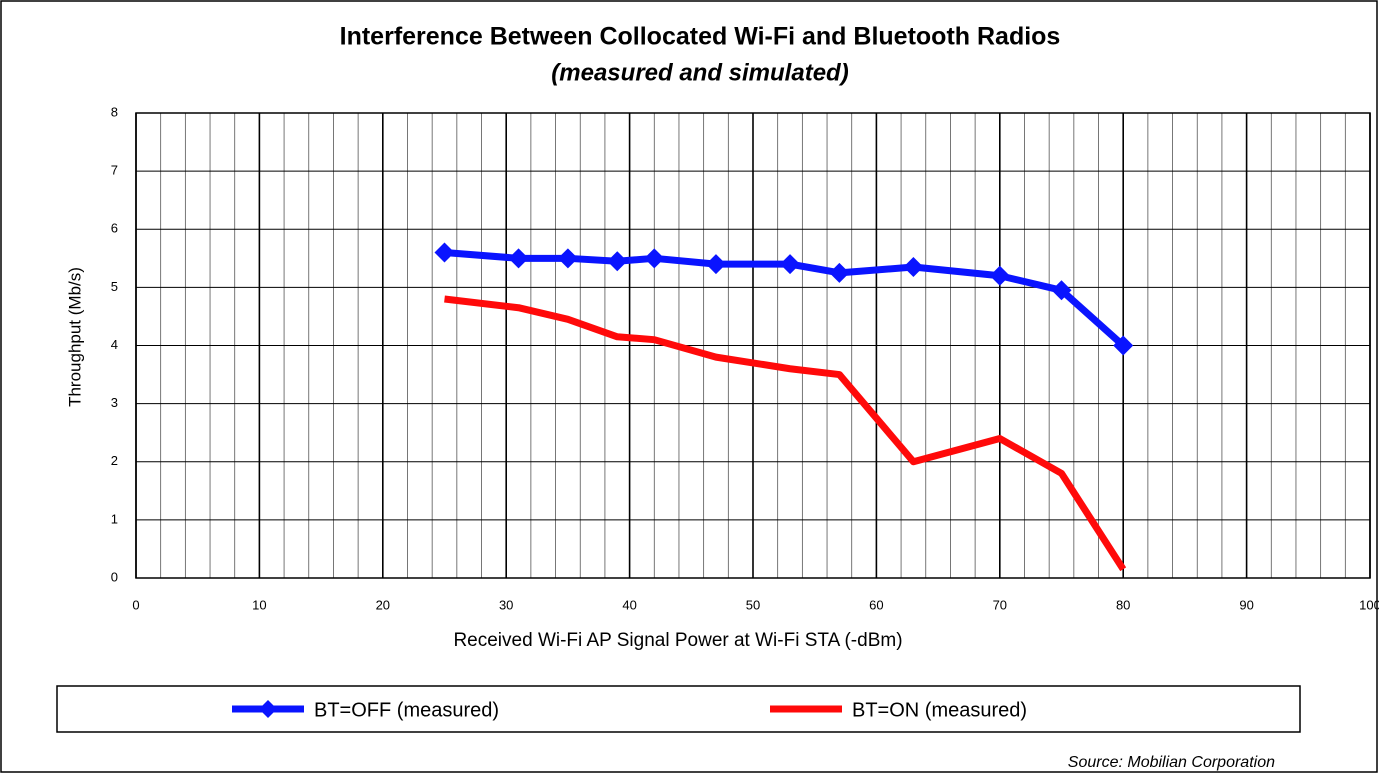 This screenshot has height=774, width=1379. What do you see at coordinates (383, 604) in the screenshot?
I see `x-tick-label: 20` at bounding box center [383, 604].